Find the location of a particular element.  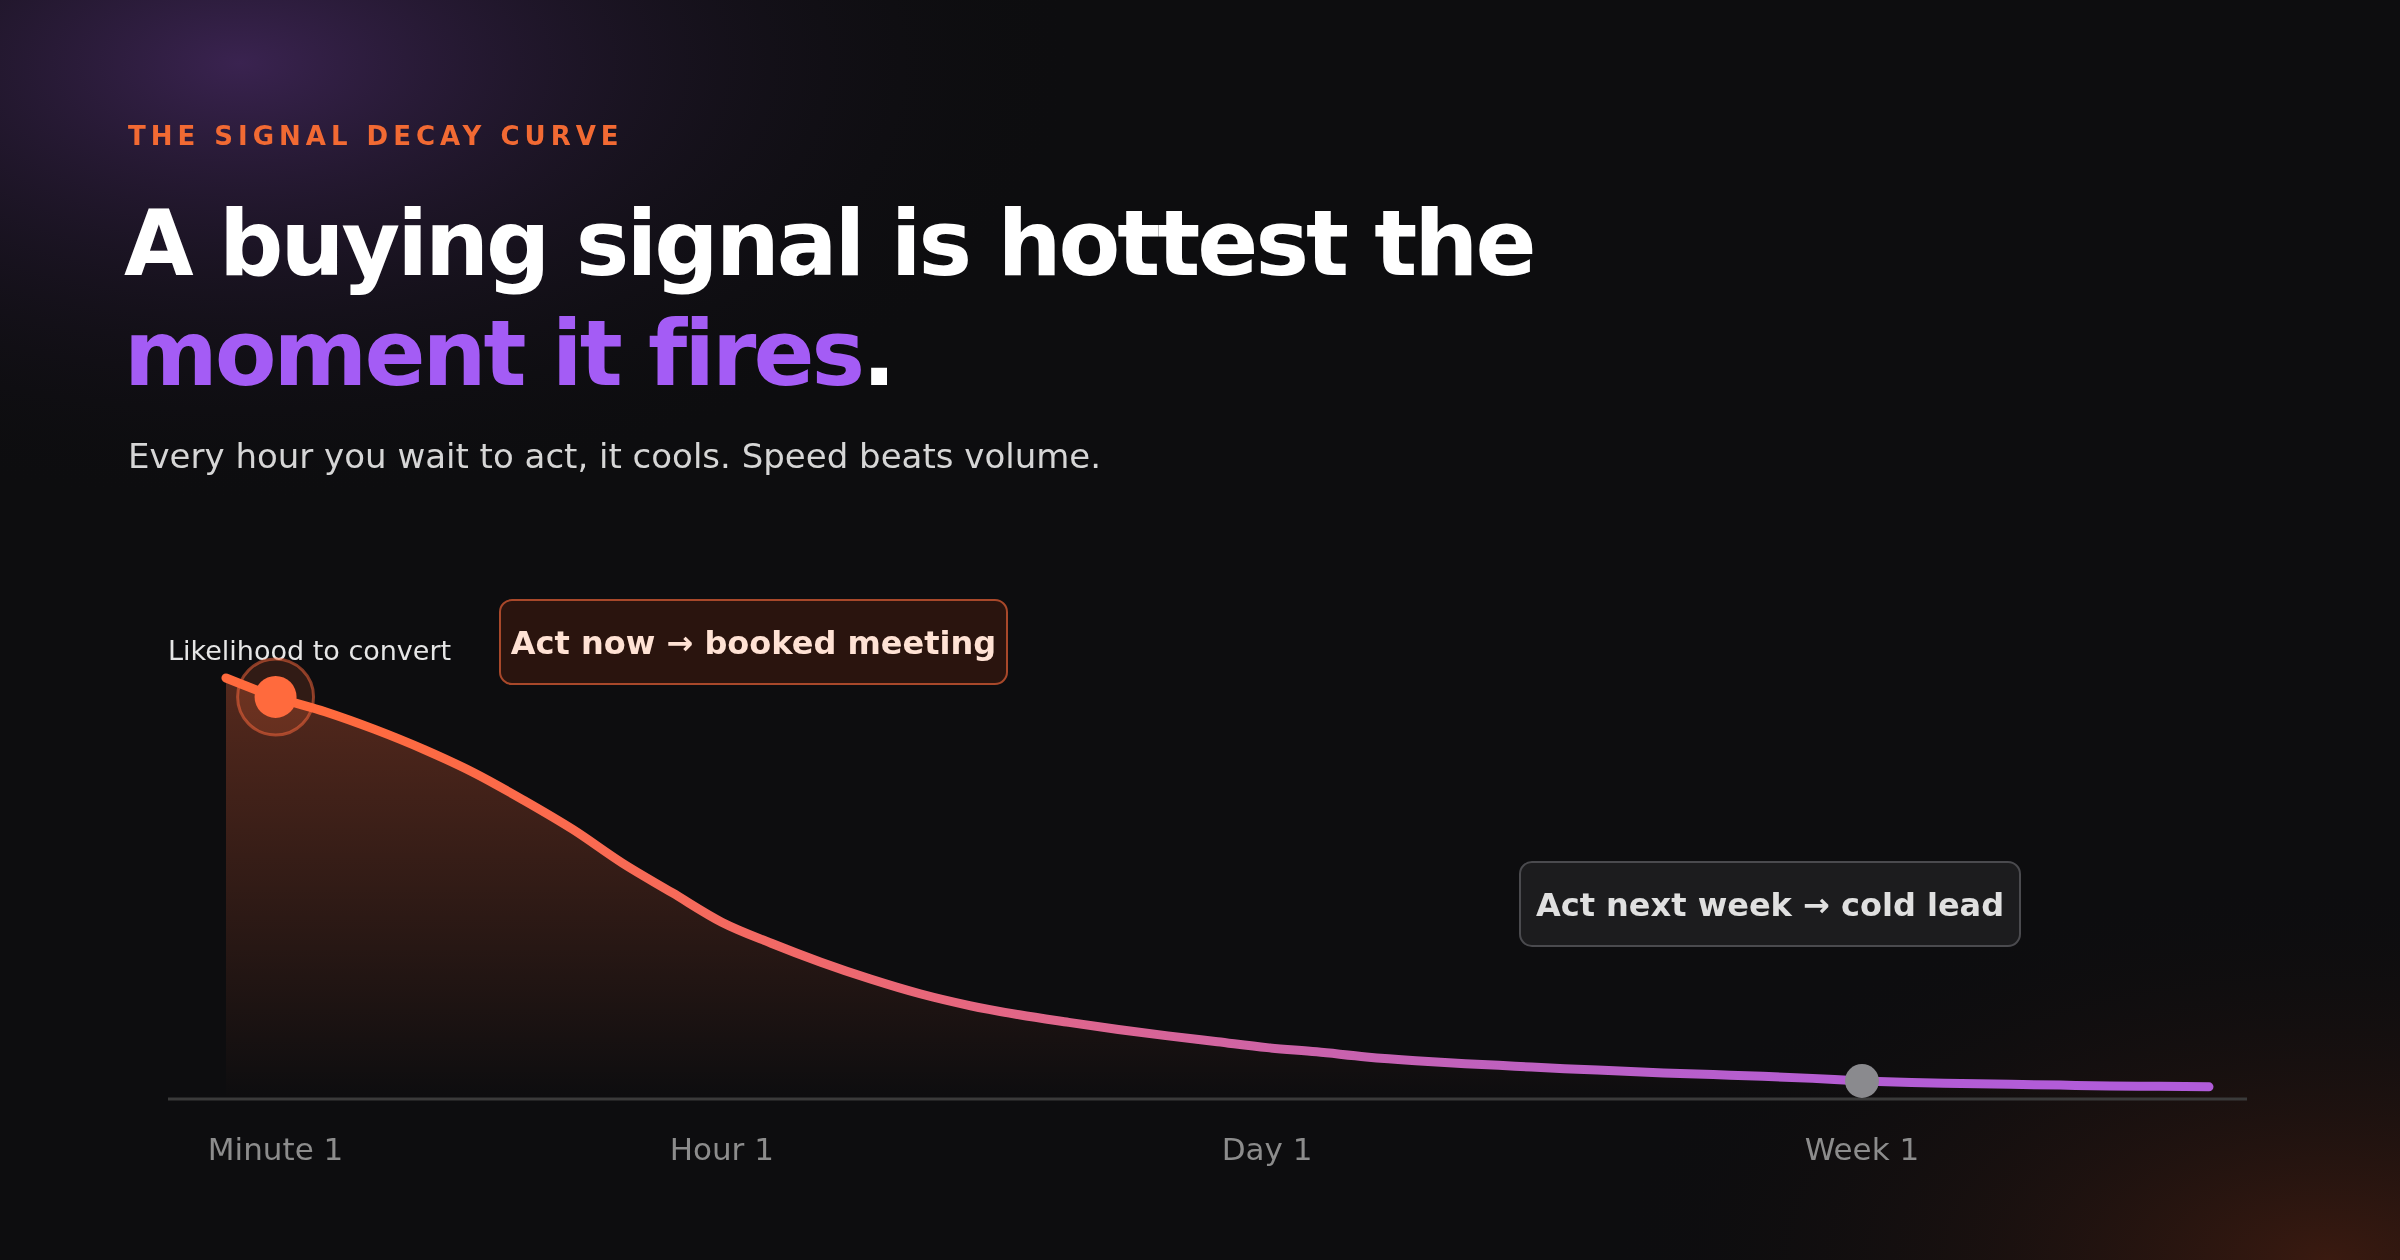

annotation: Act next week → cold lead is located at coordinates (1770, 905).